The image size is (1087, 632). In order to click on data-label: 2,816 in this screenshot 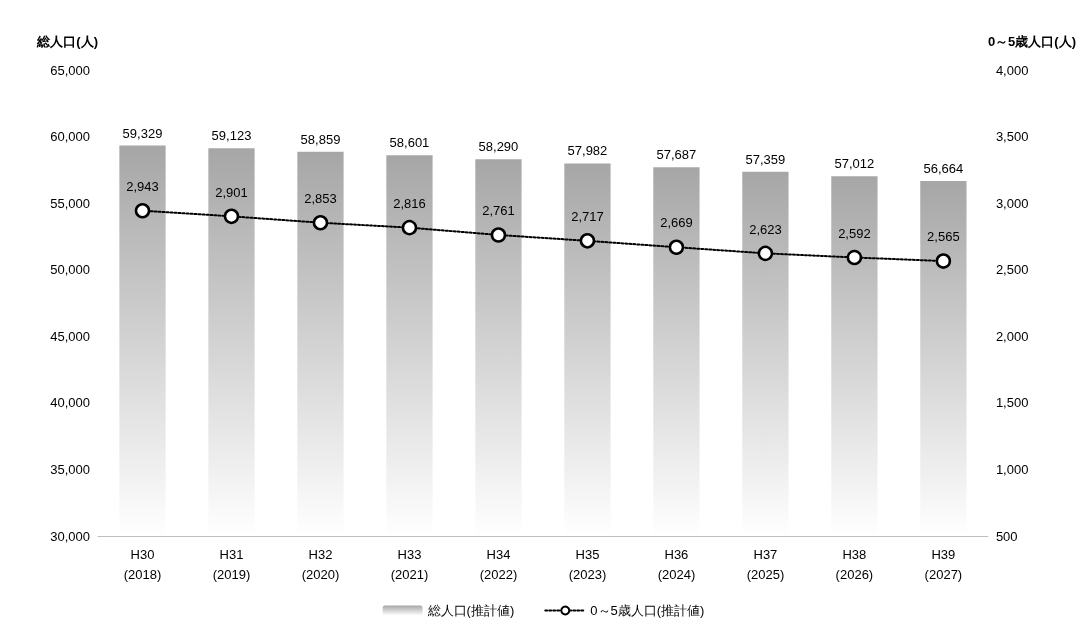, I will do `click(409, 203)`.